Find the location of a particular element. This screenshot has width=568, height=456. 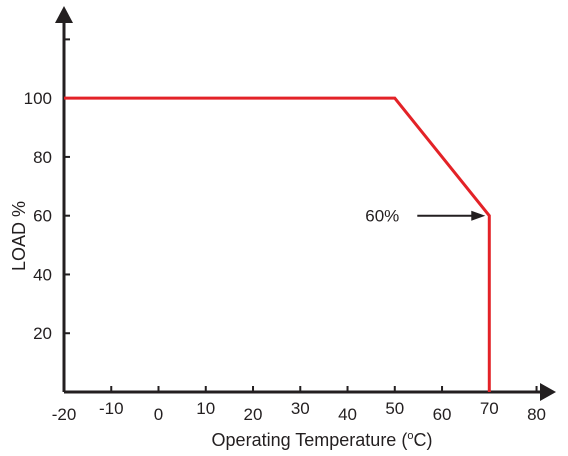

x-tick-label: -10 is located at coordinates (111, 408).